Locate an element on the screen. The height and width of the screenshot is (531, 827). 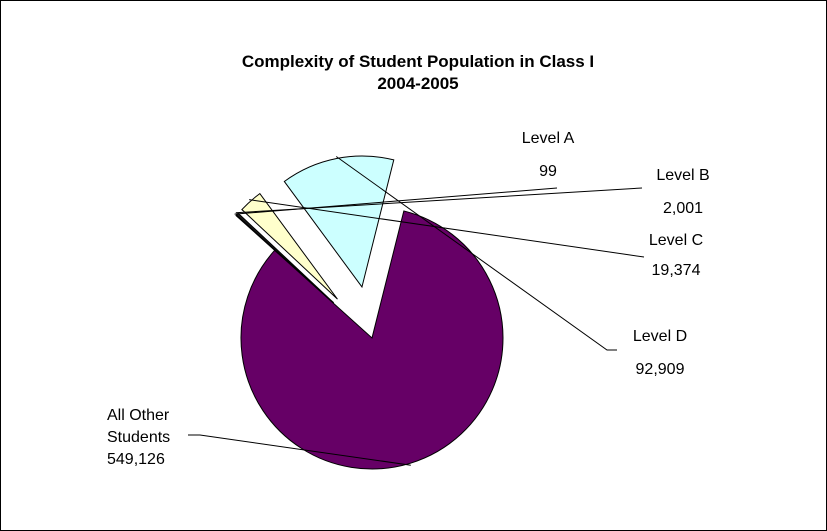
label-level-d-value: 92,909 is located at coordinates (660, 369).